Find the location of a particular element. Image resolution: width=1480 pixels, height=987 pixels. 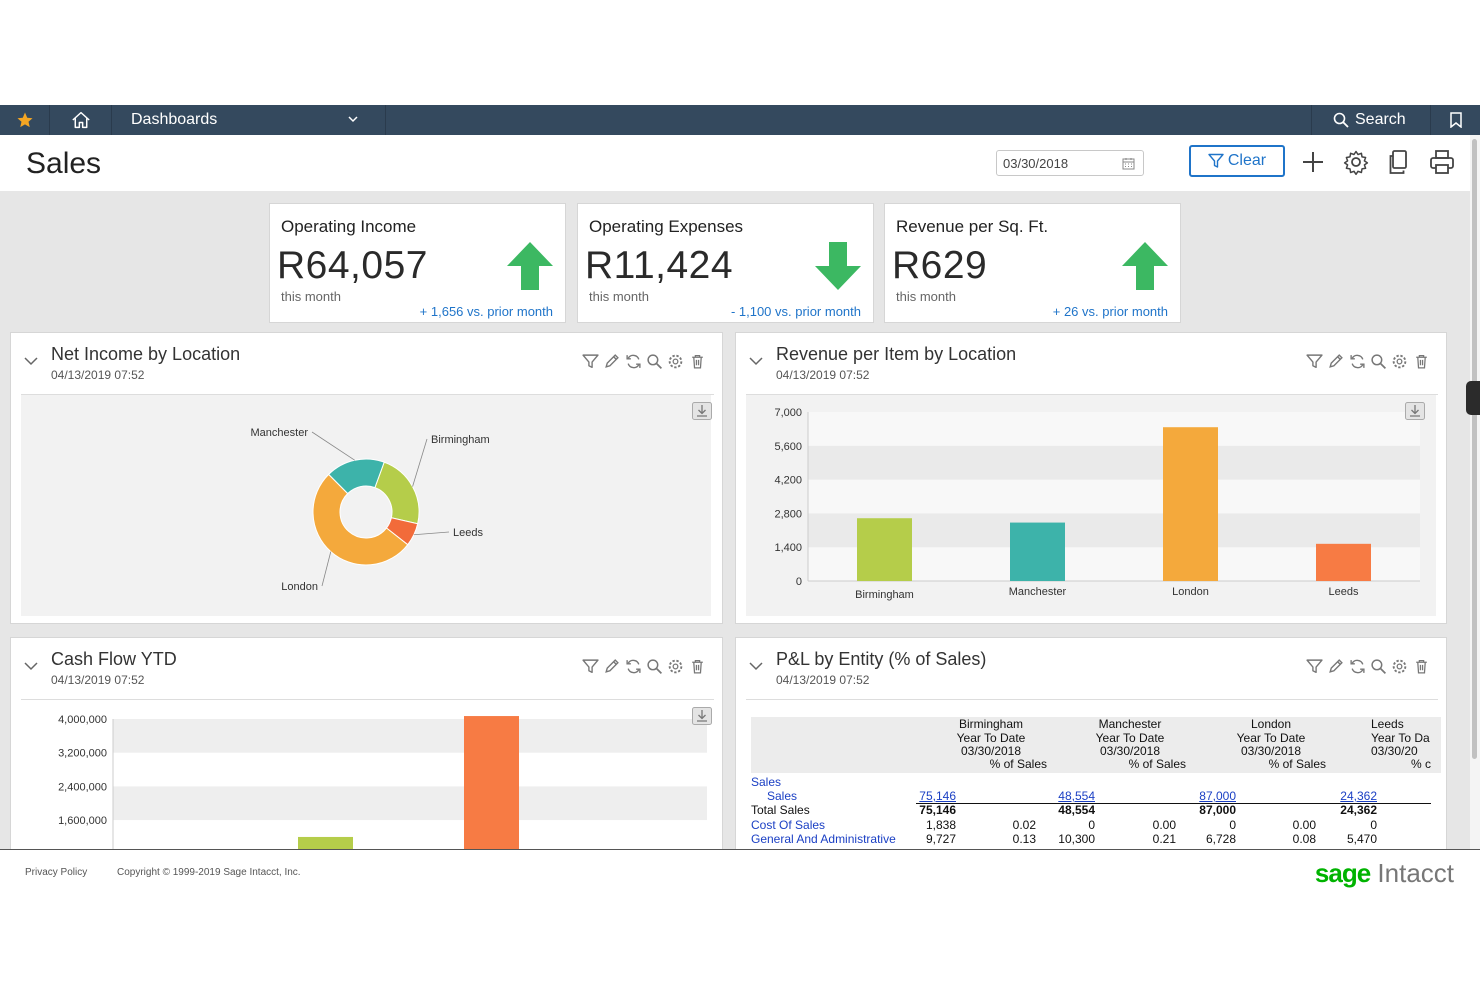

clear-filter-button: Clear is located at coordinates (1237, 161).